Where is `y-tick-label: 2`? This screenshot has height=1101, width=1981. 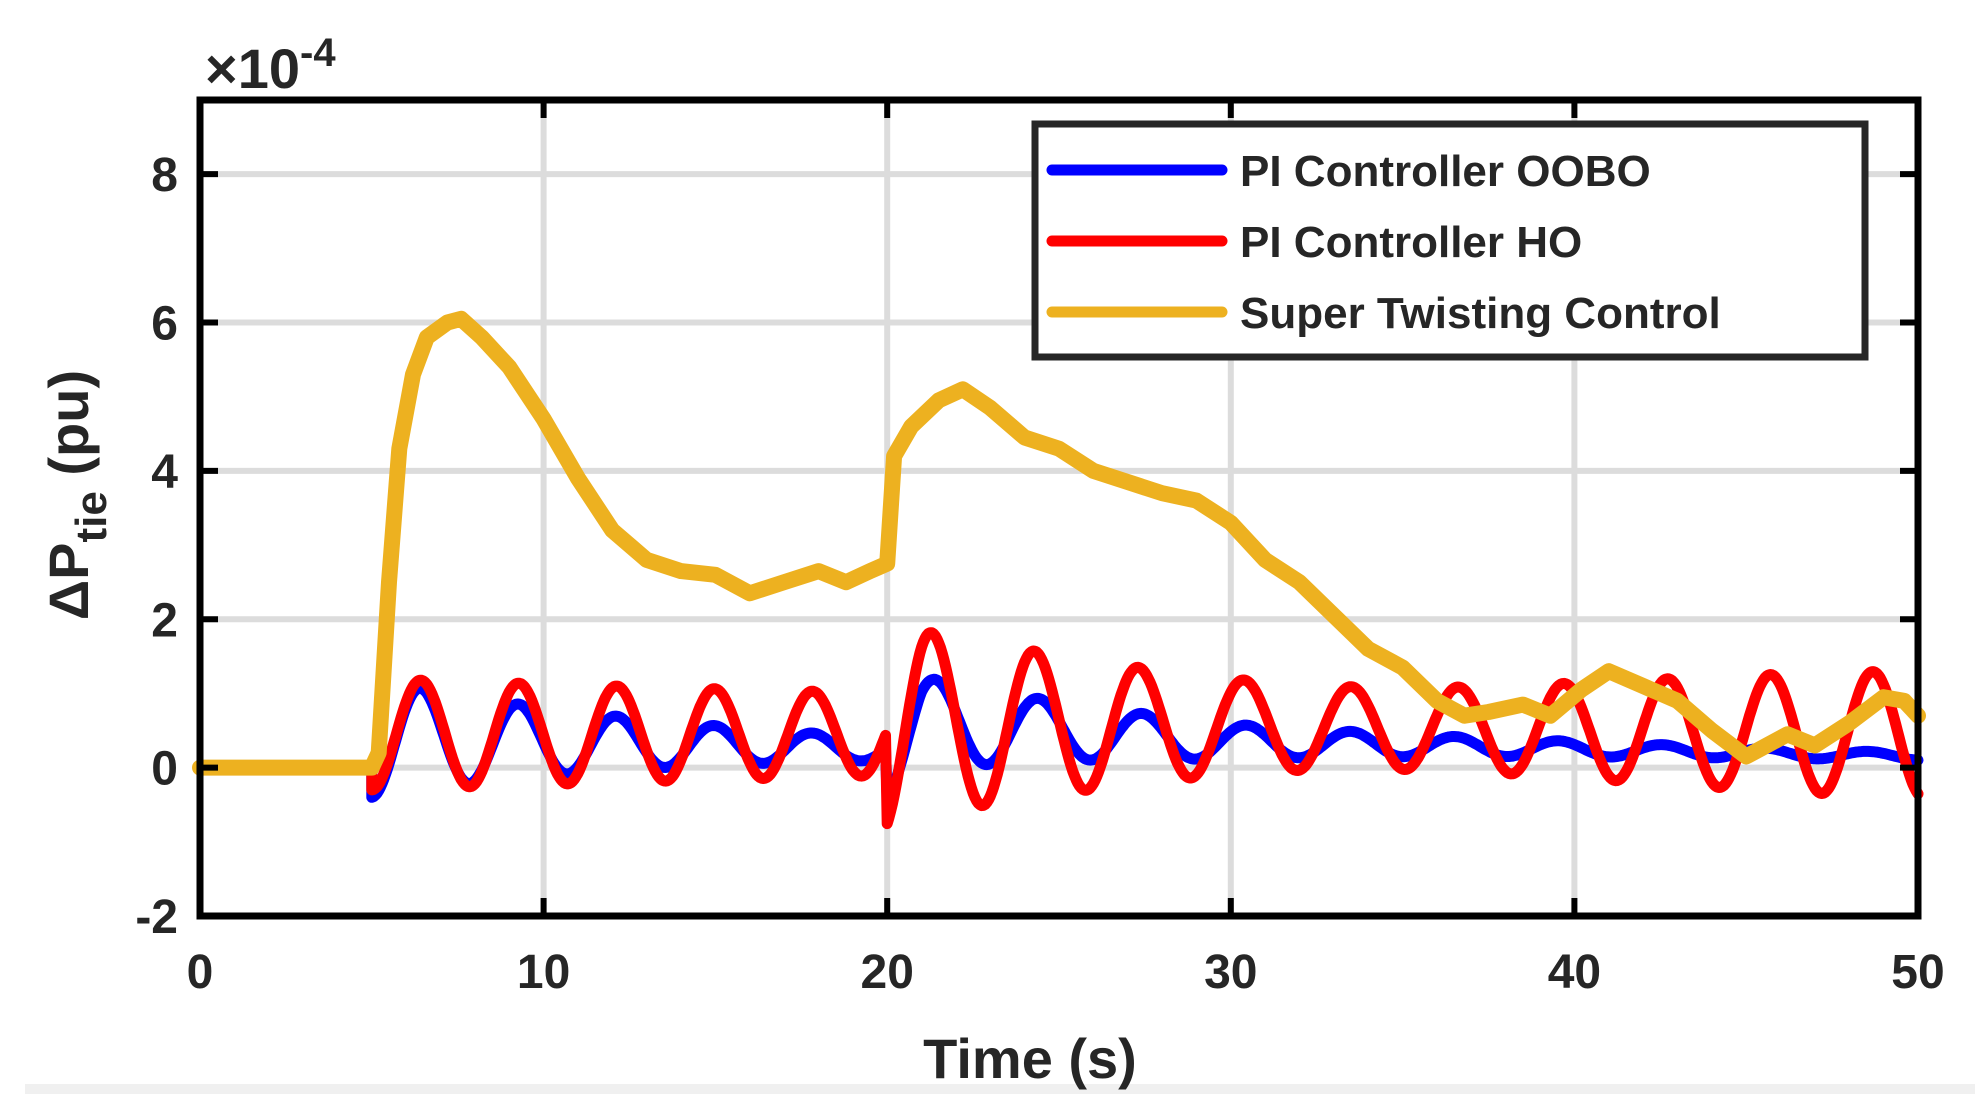
y-tick-label: 2 is located at coordinates (164, 620).